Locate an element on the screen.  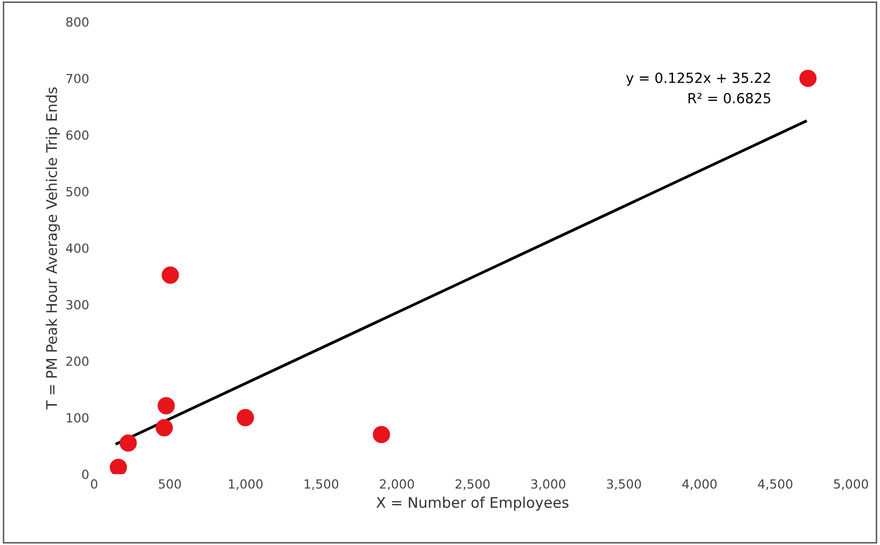
y-tick-label: 200 is located at coordinates (77, 361).